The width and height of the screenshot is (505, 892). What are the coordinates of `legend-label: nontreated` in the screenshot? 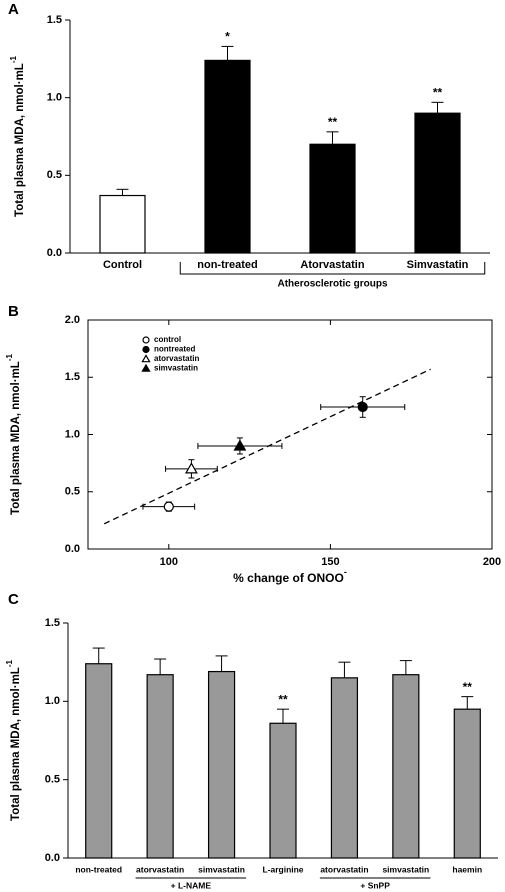 It's located at (174, 349).